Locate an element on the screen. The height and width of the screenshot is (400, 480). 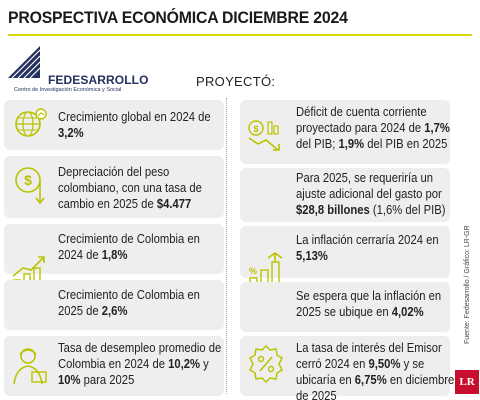
growth-2024-text: Crecimiento de Colombia en 2024 de 1,8% is located at coordinates (129, 247).